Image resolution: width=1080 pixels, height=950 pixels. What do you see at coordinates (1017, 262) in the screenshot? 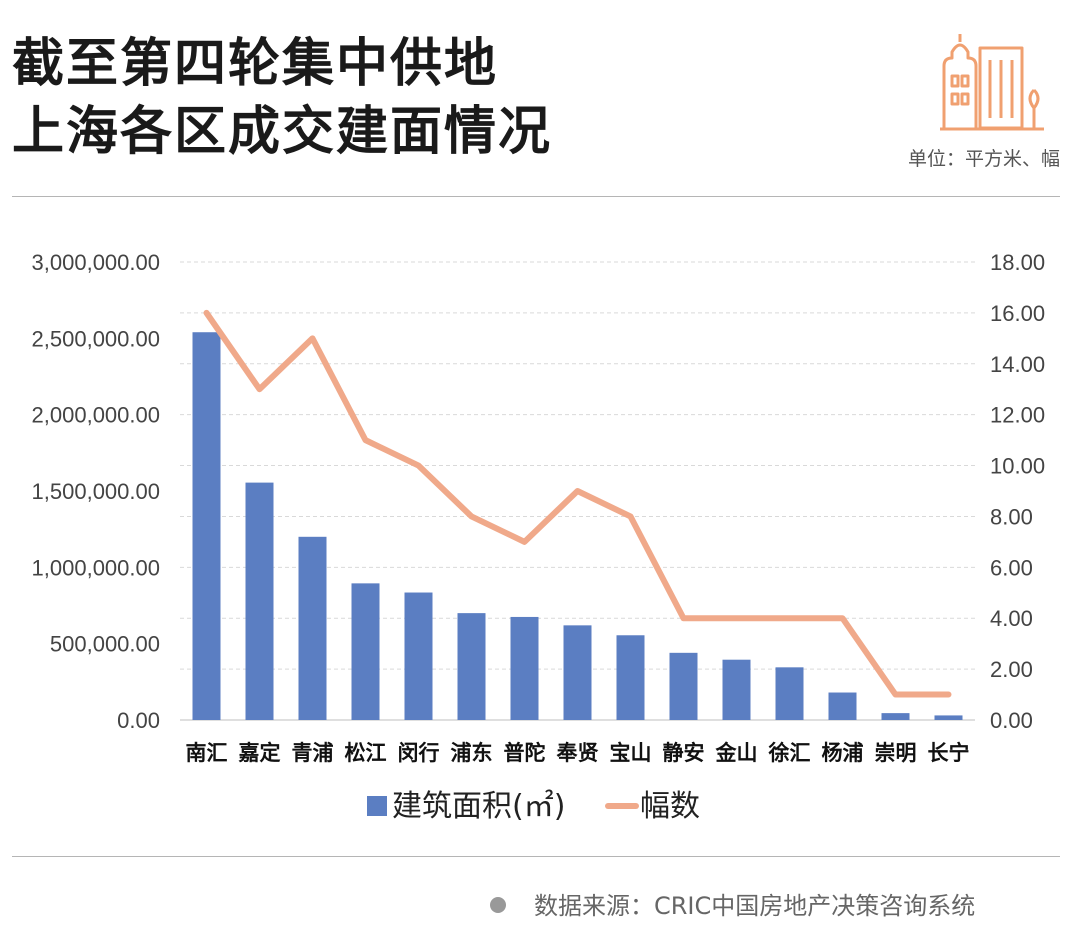
I see `right-tick-label: 18.00` at bounding box center [1017, 262].